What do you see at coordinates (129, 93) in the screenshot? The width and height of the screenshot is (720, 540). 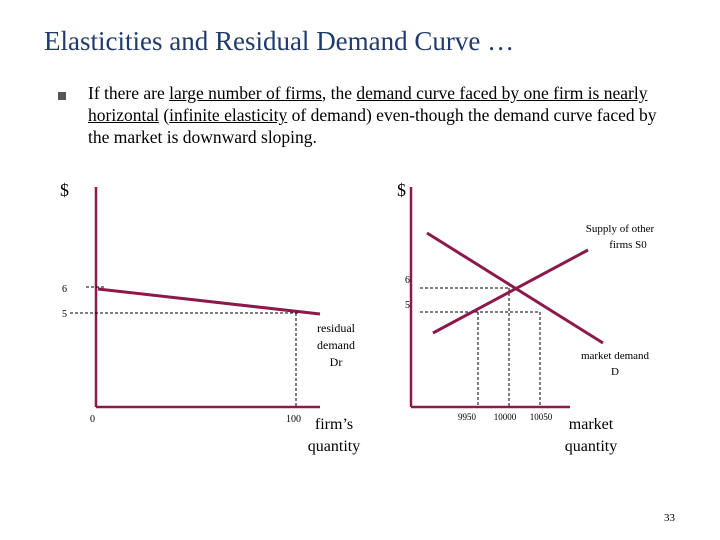 I see `bullet-text-part1: If there are` at bounding box center [129, 93].